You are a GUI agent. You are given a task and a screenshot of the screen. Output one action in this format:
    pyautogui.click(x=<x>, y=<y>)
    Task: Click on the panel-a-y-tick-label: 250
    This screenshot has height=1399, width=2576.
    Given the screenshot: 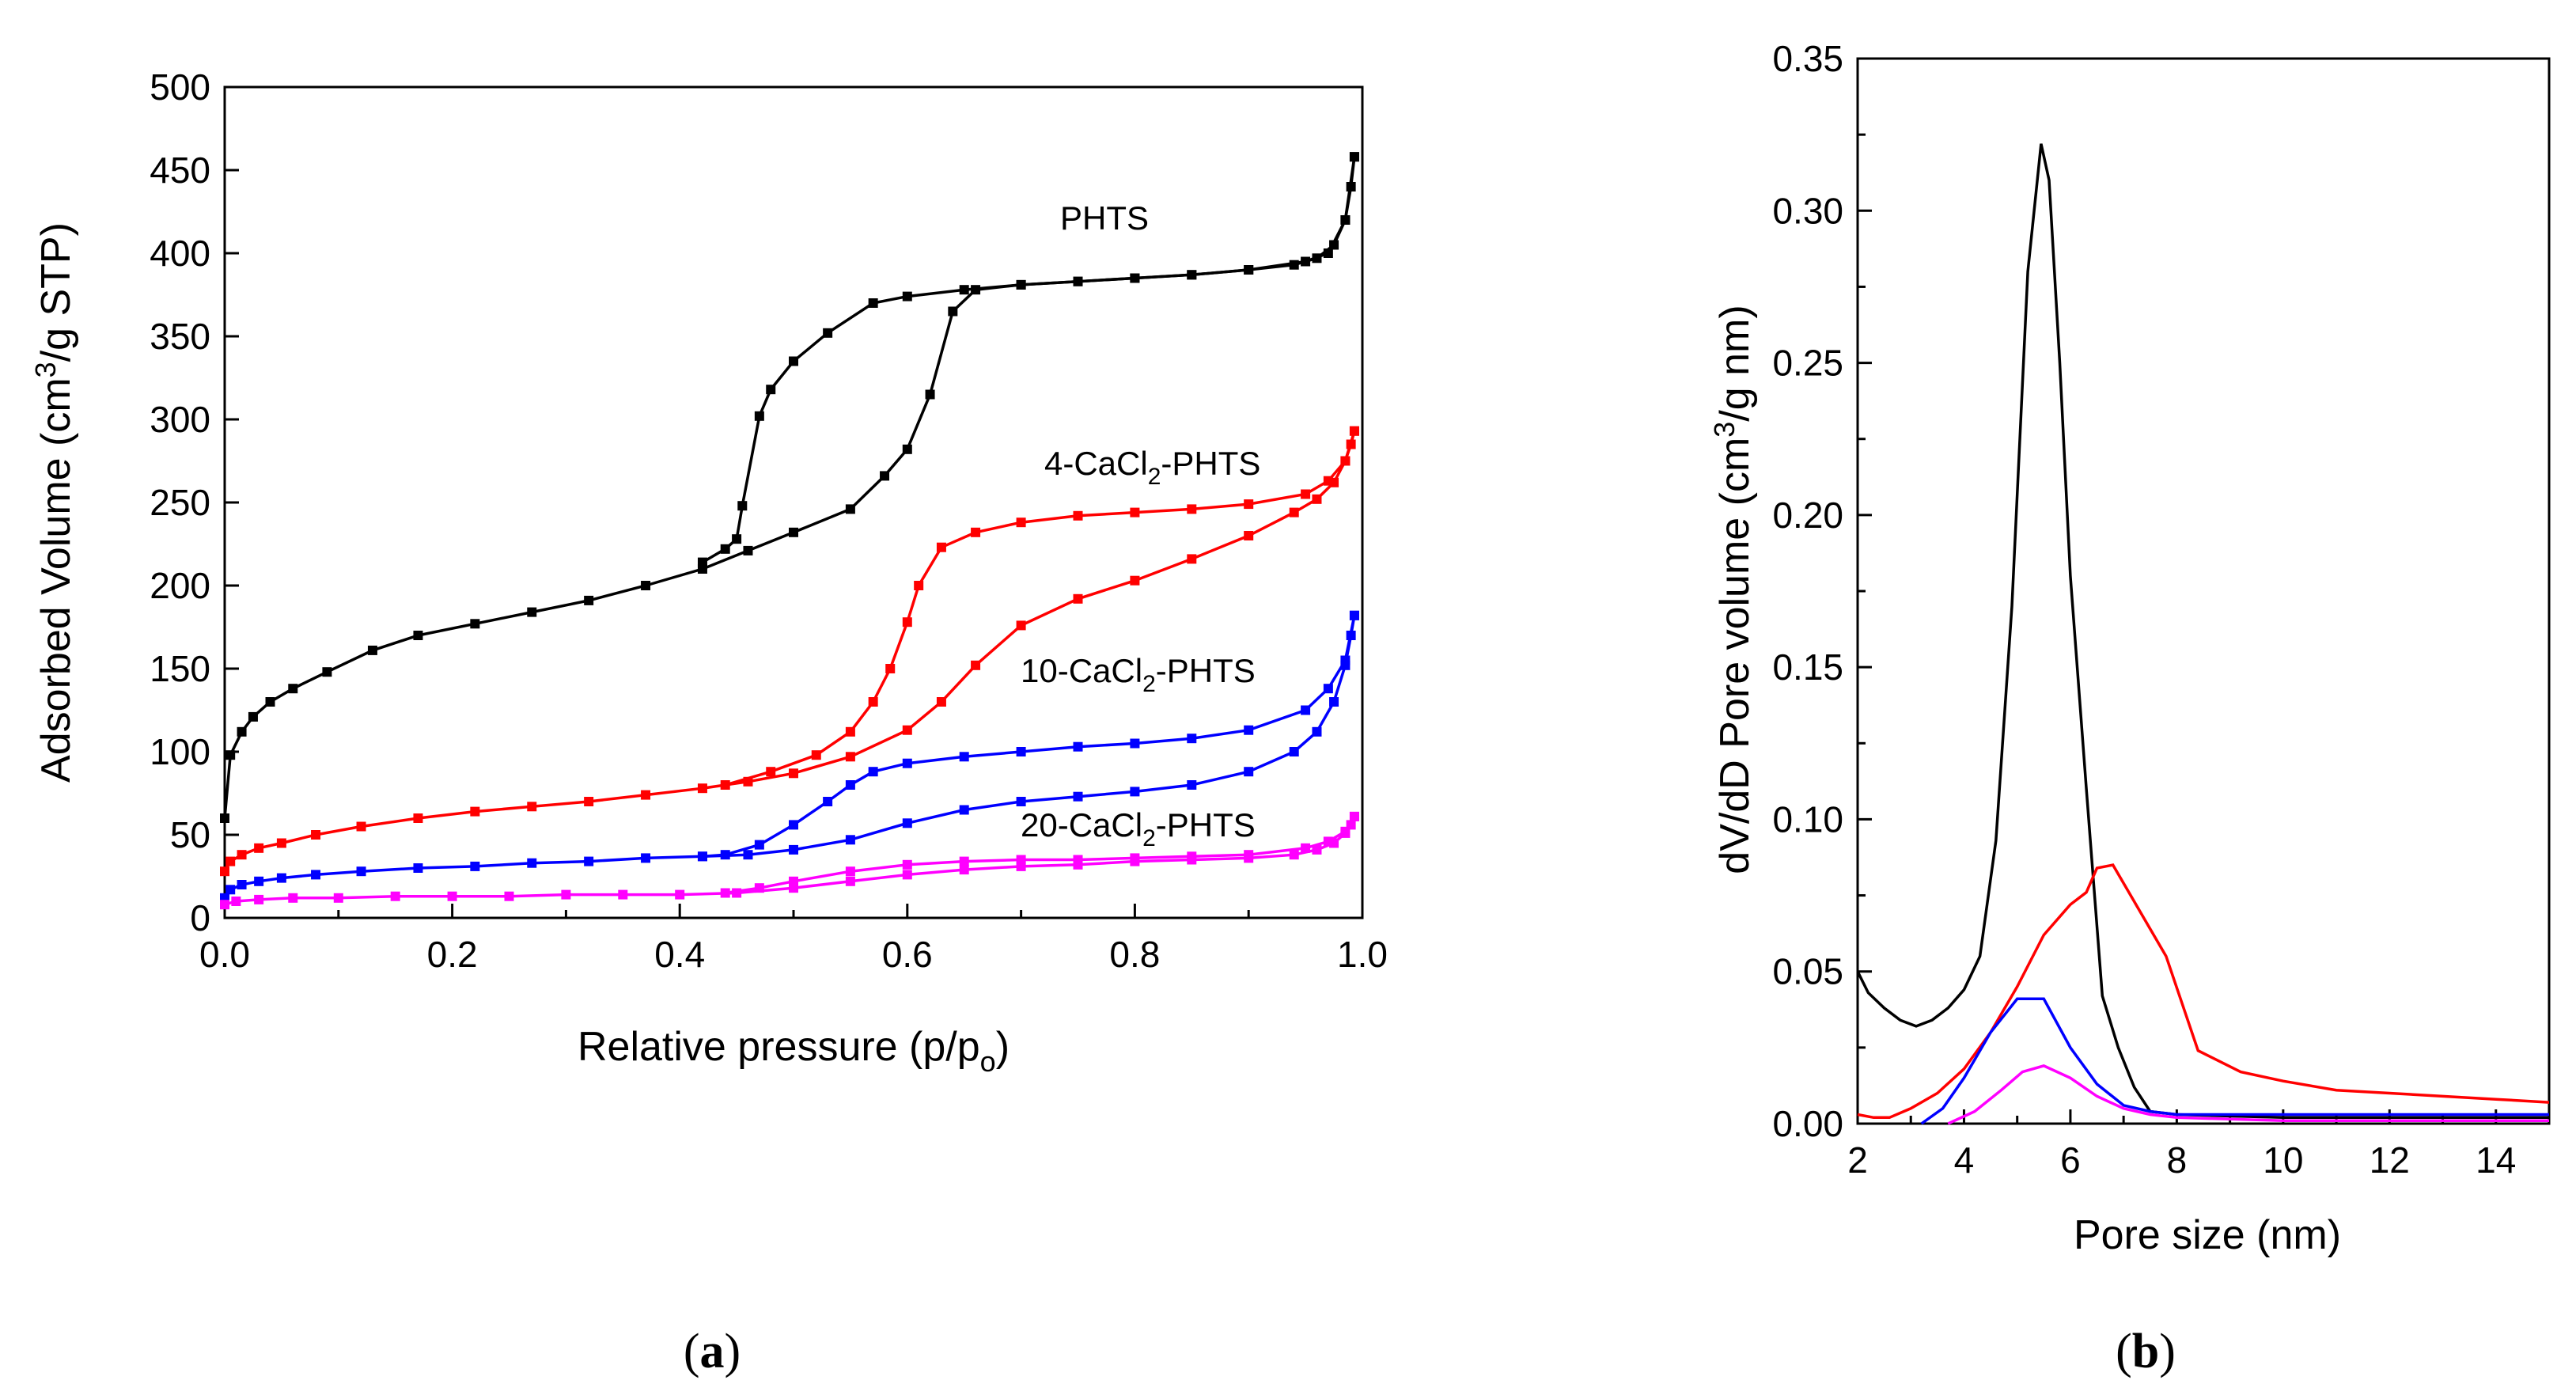 What is the action you would take?
    pyautogui.click(x=180, y=502)
    